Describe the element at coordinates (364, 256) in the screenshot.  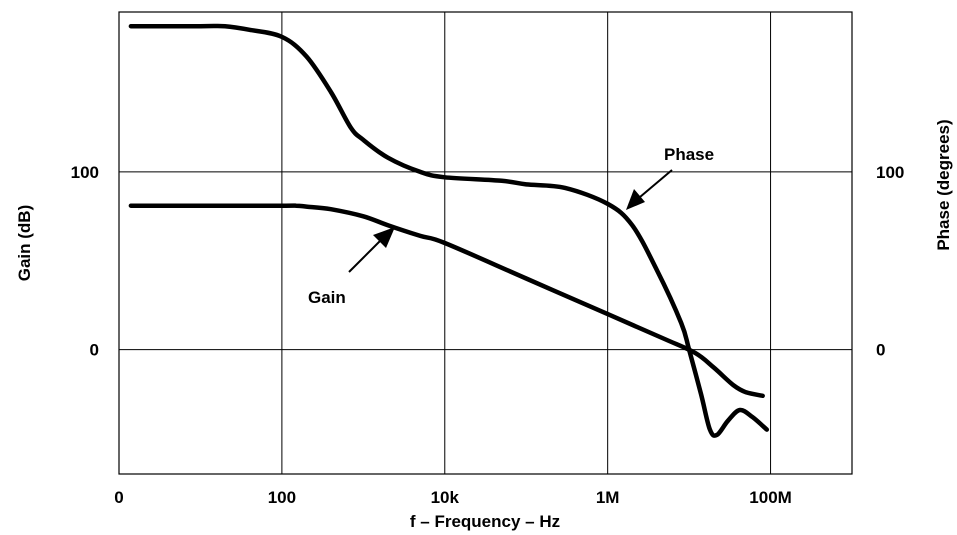
I see `gain-arrow` at that location.